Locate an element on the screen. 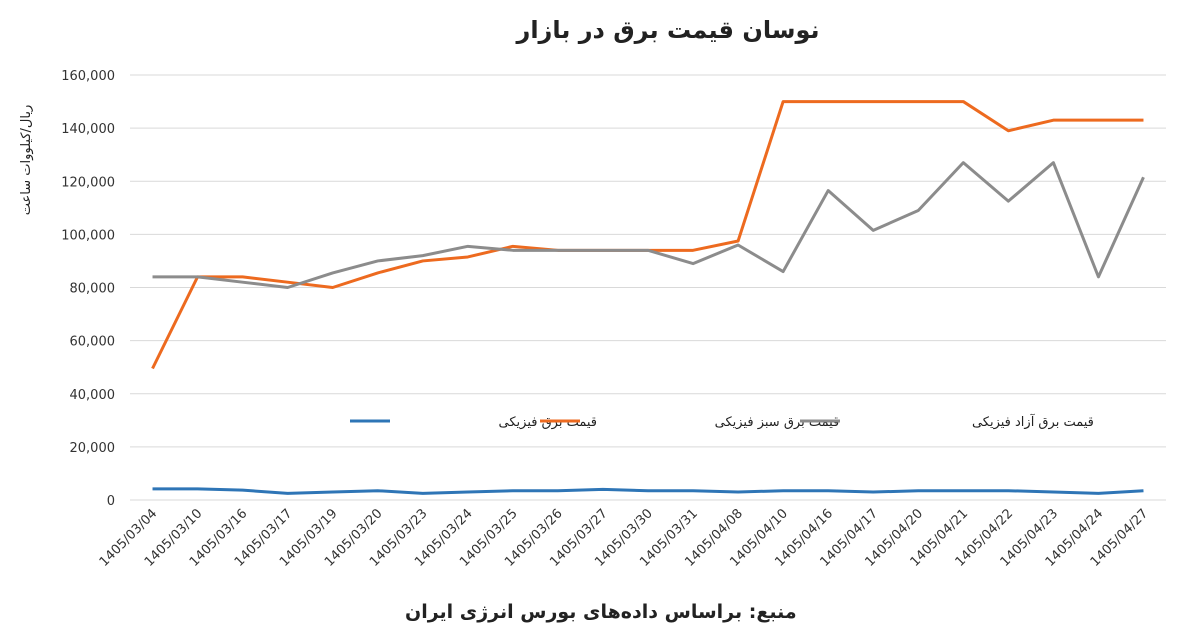 Image resolution: width=1200 pixels, height=638 pixels. y-tick-label: 100,000 is located at coordinates (88, 235).